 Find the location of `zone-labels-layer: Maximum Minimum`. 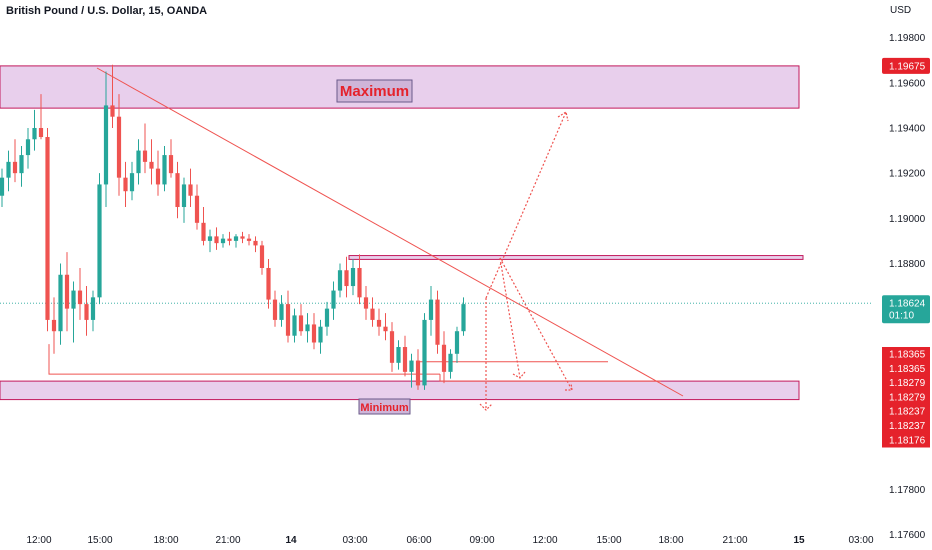

zone-labels-layer: Maximum Minimum is located at coordinates (374, 247).